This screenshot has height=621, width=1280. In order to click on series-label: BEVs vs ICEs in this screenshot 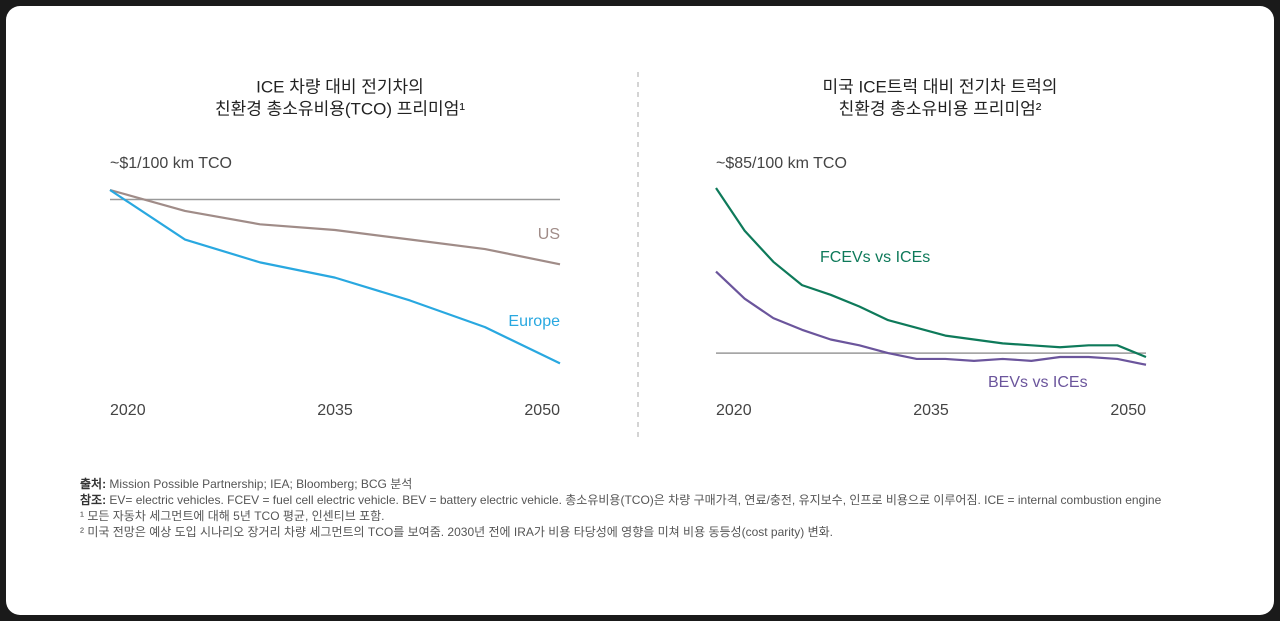, I will do `click(1038, 382)`.